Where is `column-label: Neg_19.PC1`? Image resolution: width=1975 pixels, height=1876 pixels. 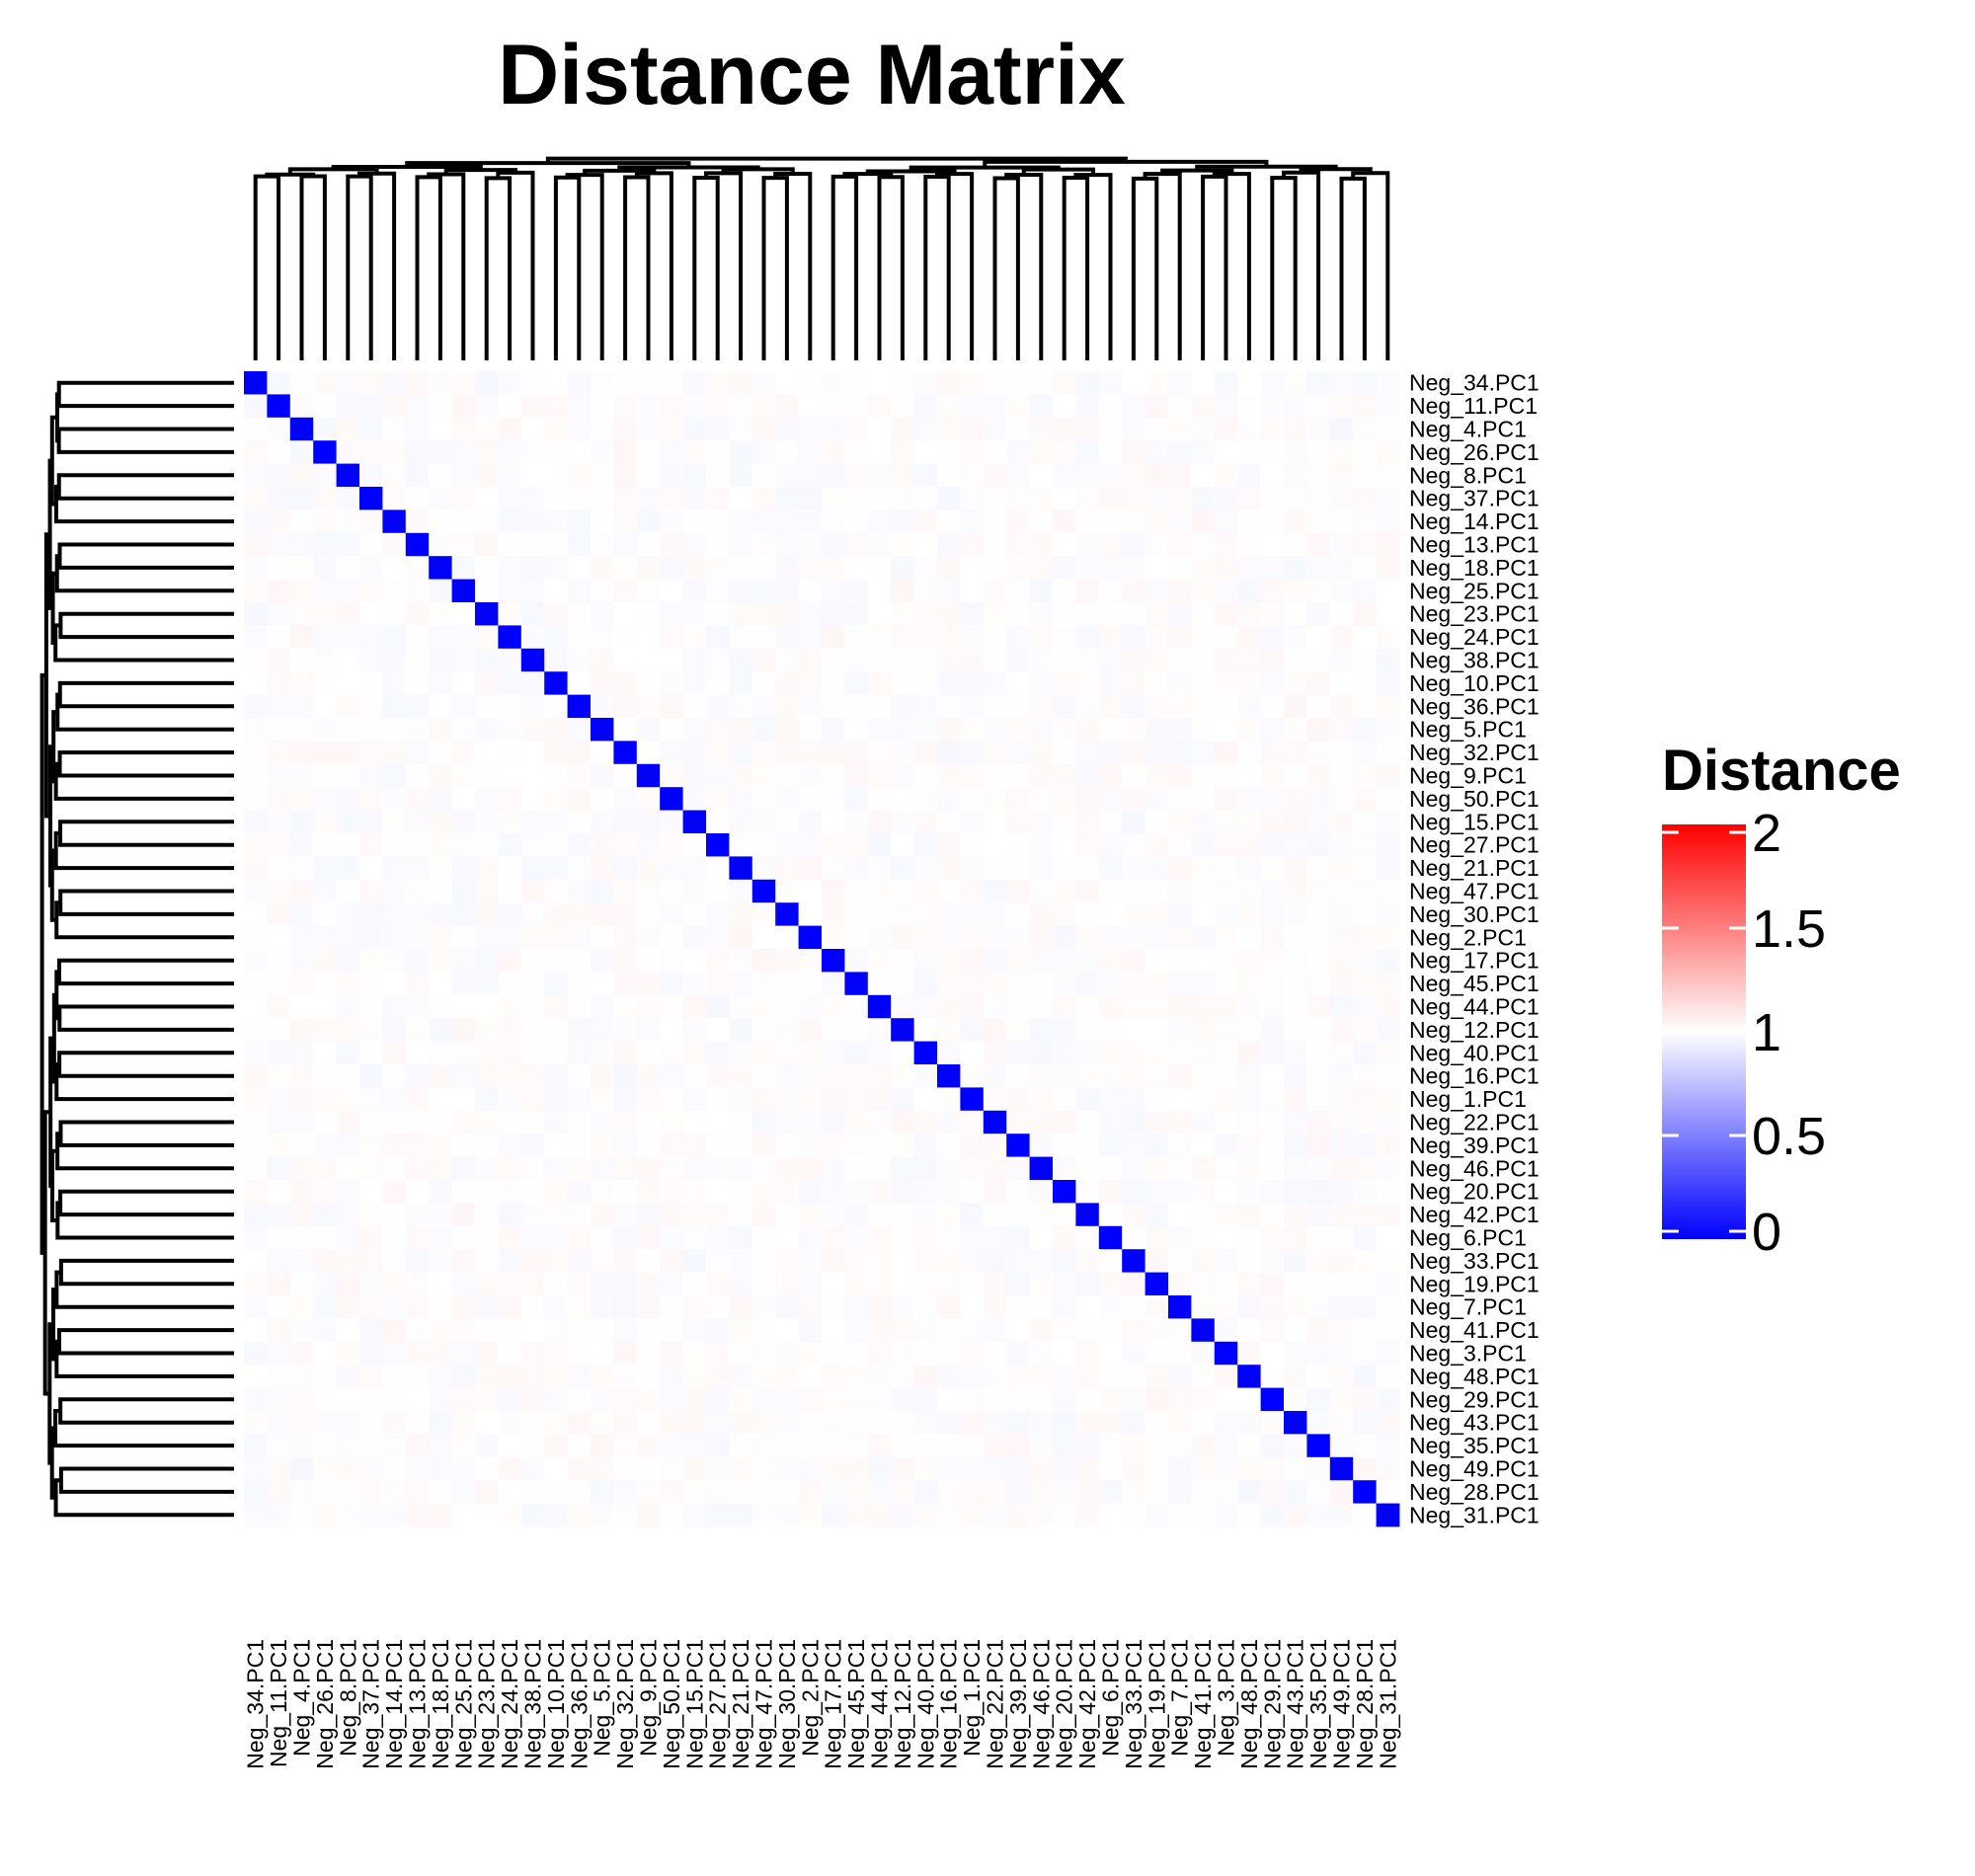 column-label: Neg_19.PC1 is located at coordinates (1156, 1704).